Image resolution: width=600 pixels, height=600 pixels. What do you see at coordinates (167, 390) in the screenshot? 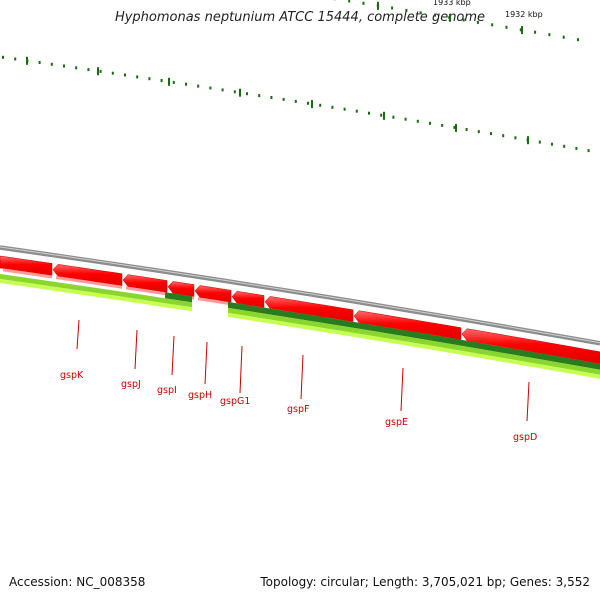
I see `gene-label-gspI: gspI` at bounding box center [167, 390].